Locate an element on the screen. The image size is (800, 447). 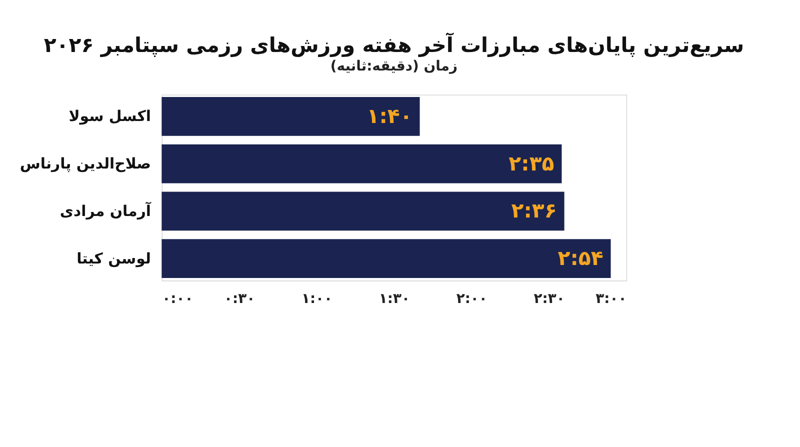
data-label: ۱:۴۰ is located at coordinates (389, 116).